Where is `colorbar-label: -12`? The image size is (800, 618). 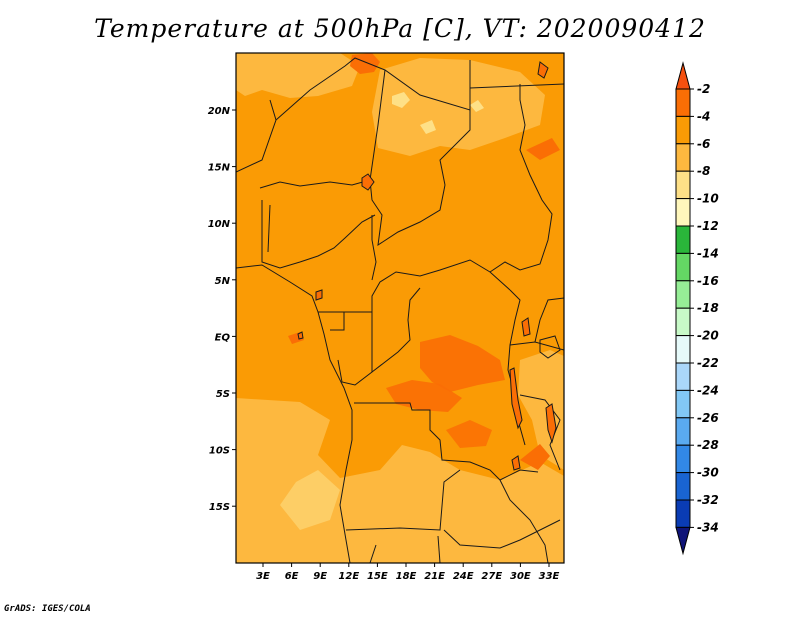 colorbar-label: -12 is located at coordinates (708, 226).